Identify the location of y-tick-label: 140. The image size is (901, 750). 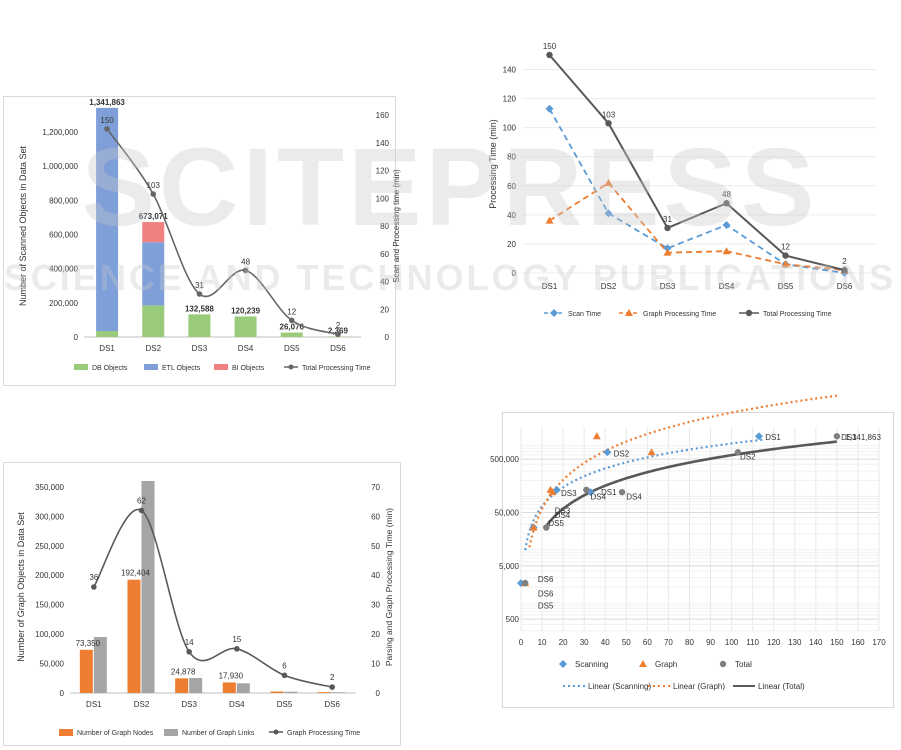
(510, 70).